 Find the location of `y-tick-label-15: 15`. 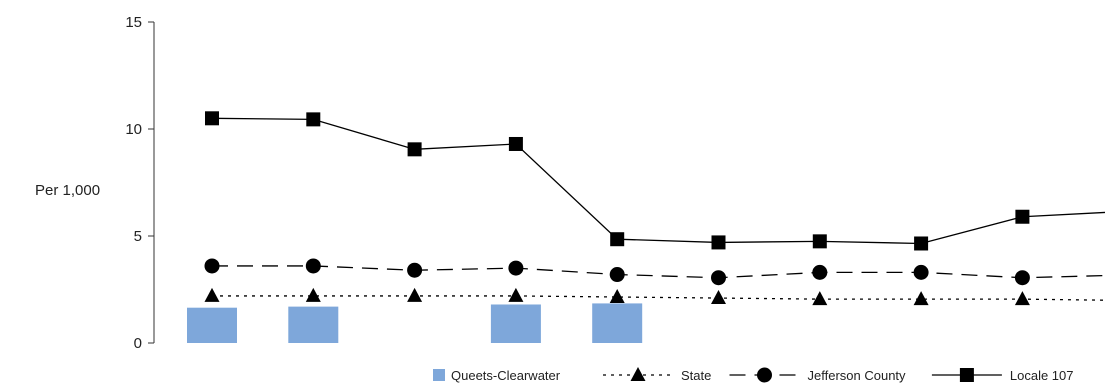

y-tick-label-15: 15 is located at coordinates (133, 22).